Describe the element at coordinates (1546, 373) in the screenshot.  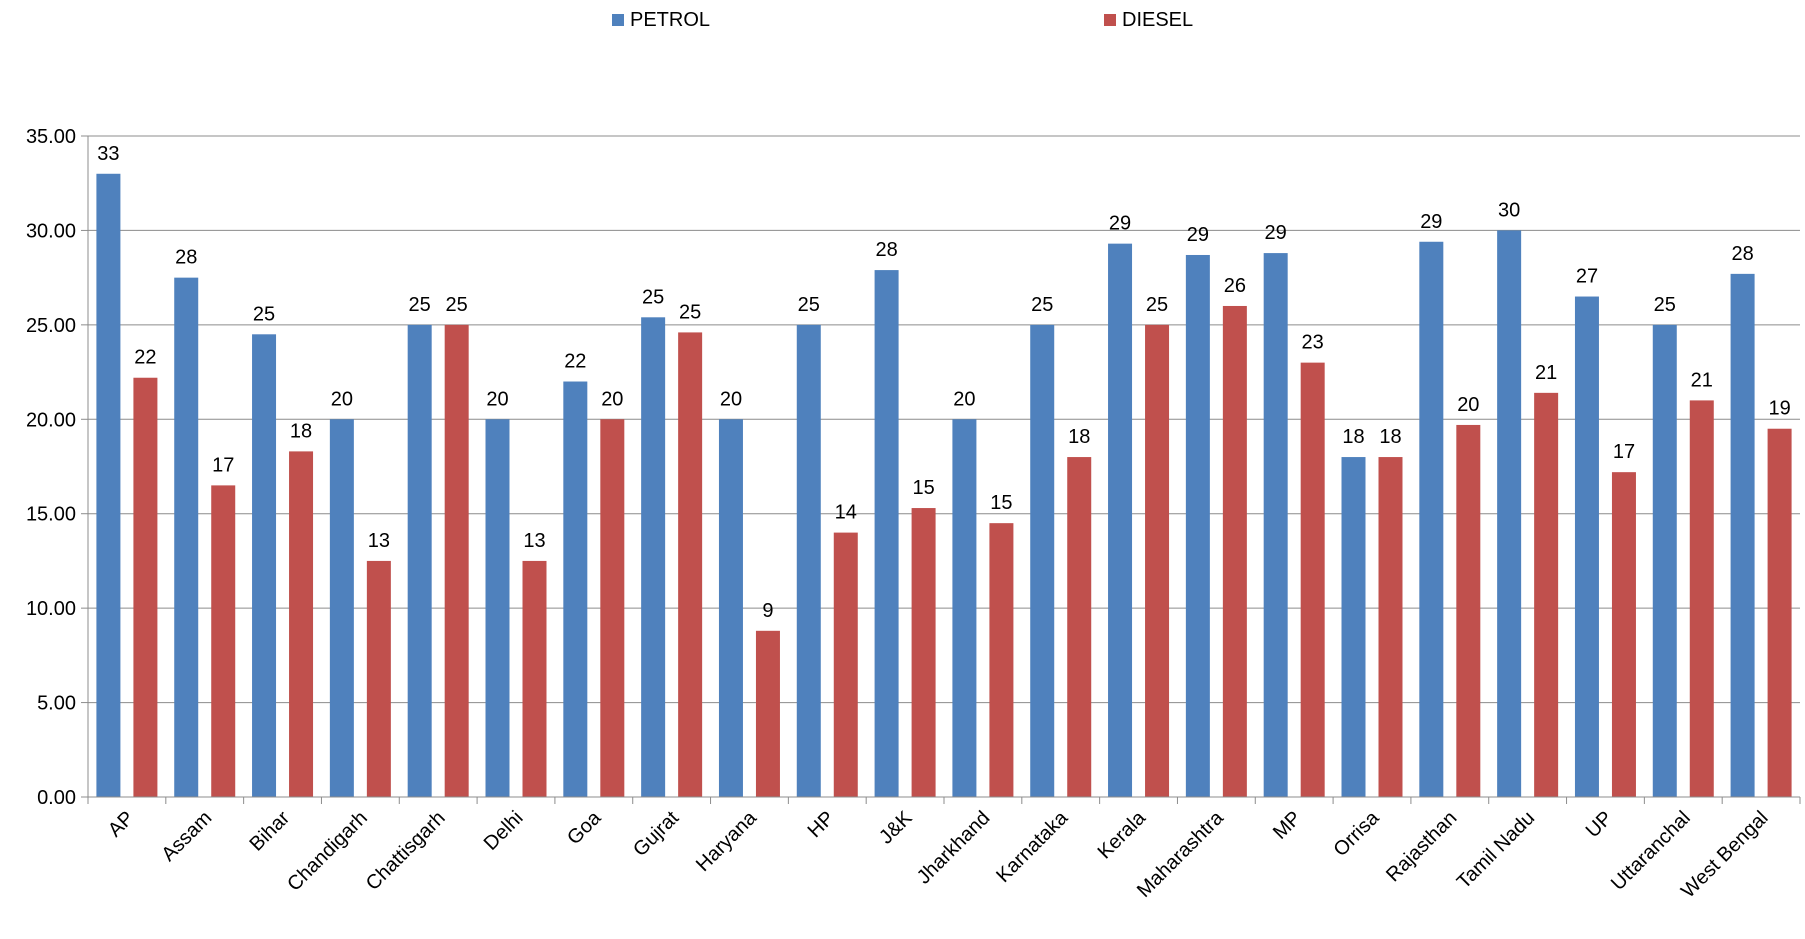
I see `data-label-diesel: 21` at that location.